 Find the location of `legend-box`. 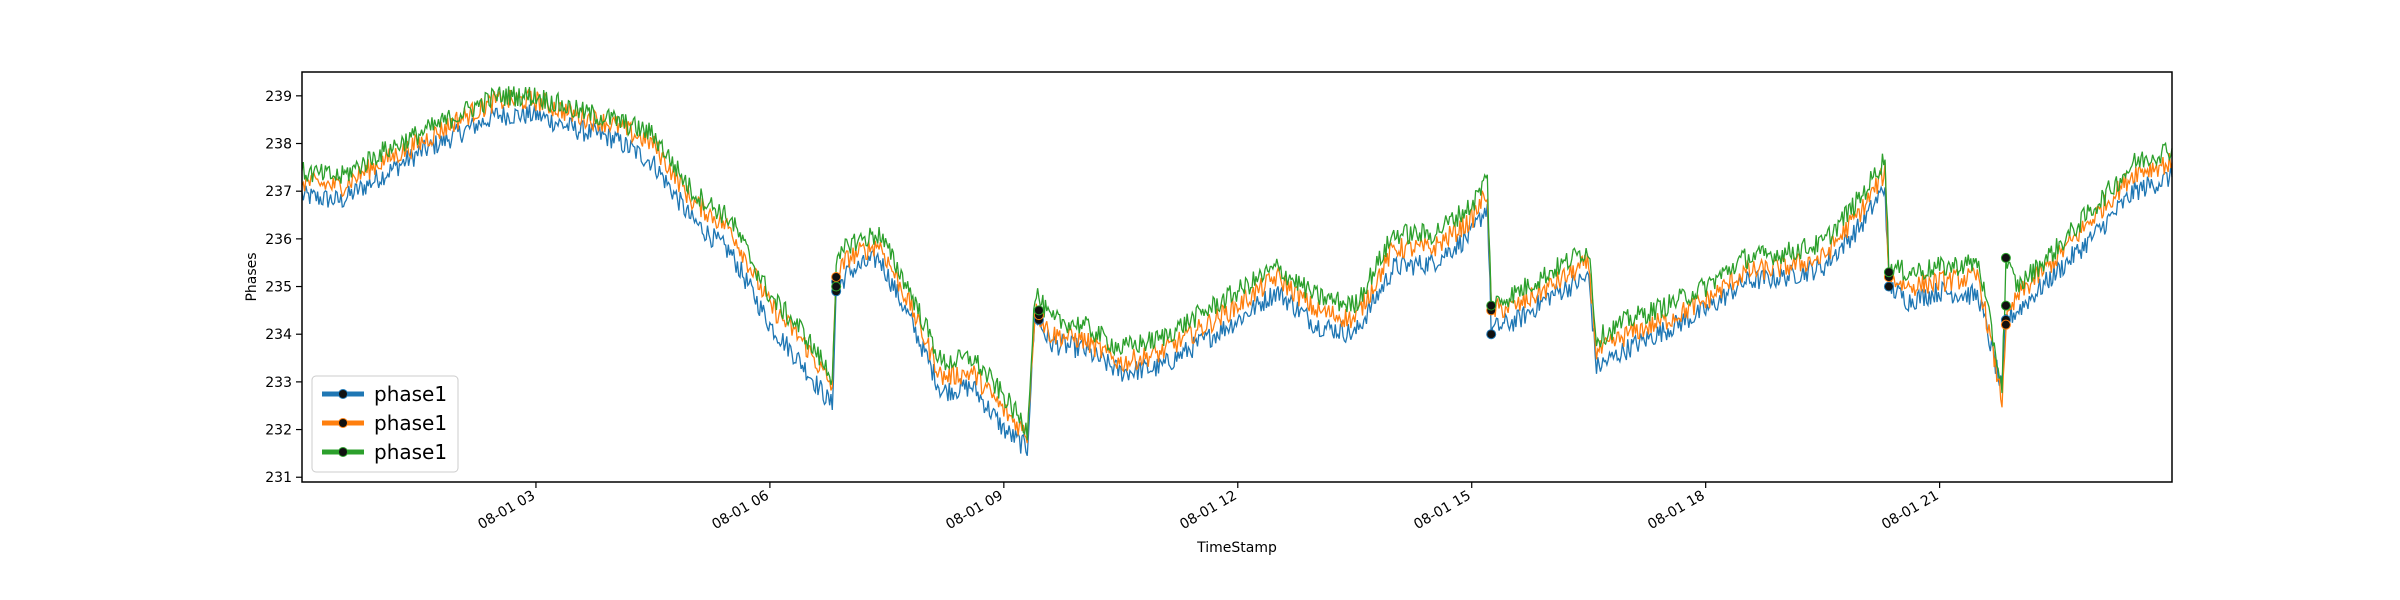

legend-box is located at coordinates (385, 424).